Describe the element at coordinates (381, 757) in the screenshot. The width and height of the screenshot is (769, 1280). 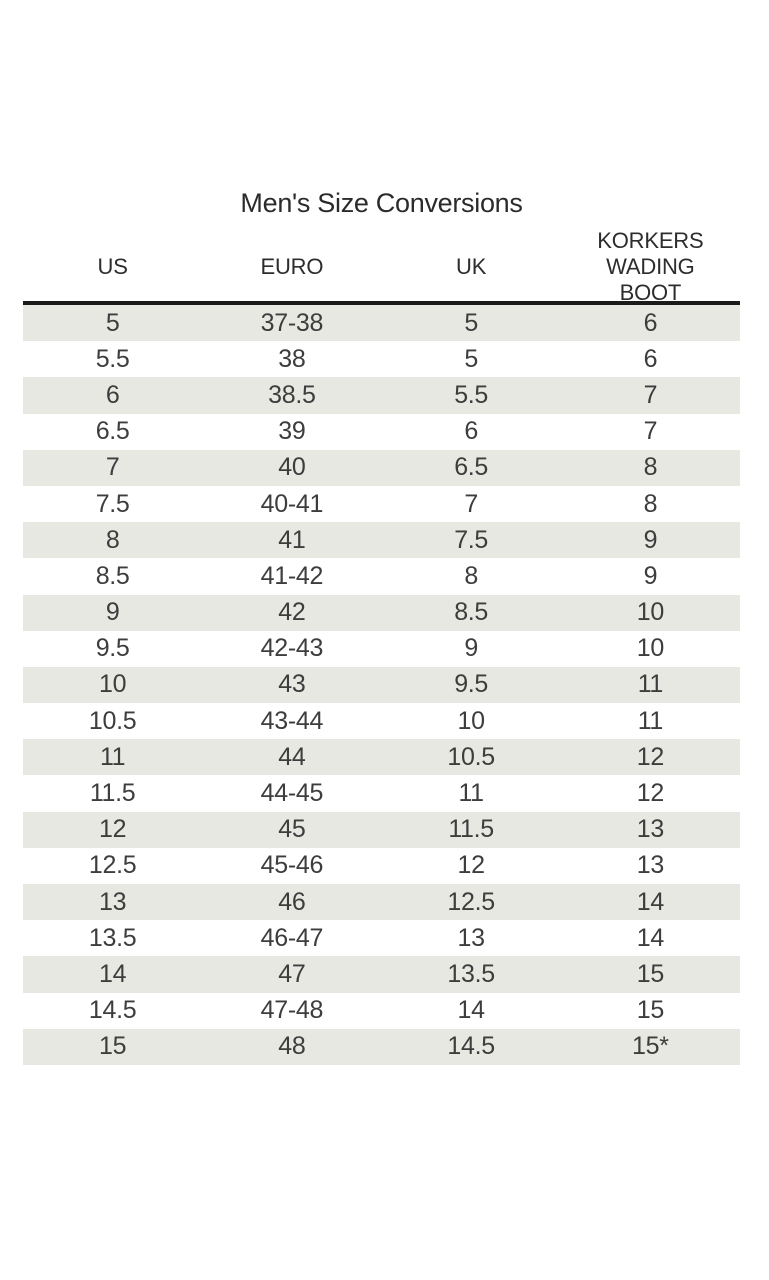
I see `table-row: 11 44 10.5 12` at that location.